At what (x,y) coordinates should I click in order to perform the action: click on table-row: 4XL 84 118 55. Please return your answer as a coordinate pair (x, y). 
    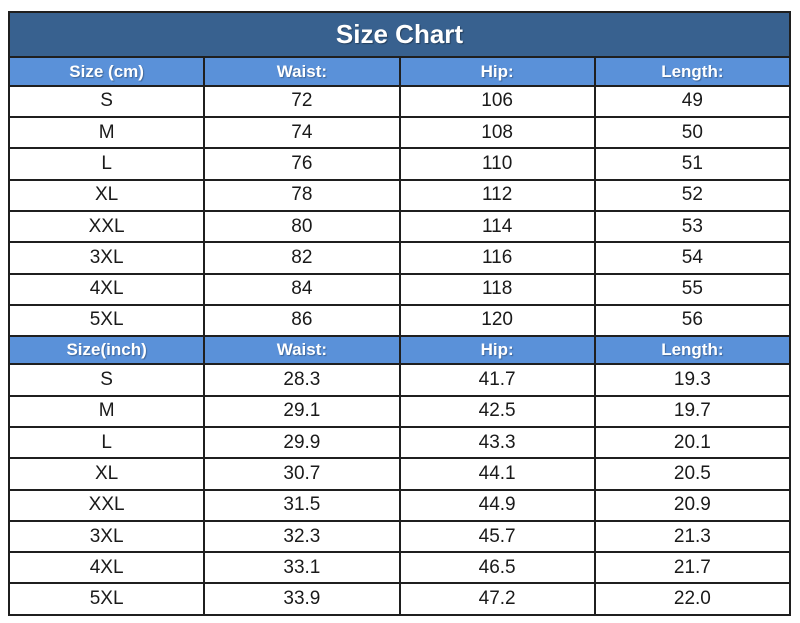
    Looking at the image, I should click on (399, 289).